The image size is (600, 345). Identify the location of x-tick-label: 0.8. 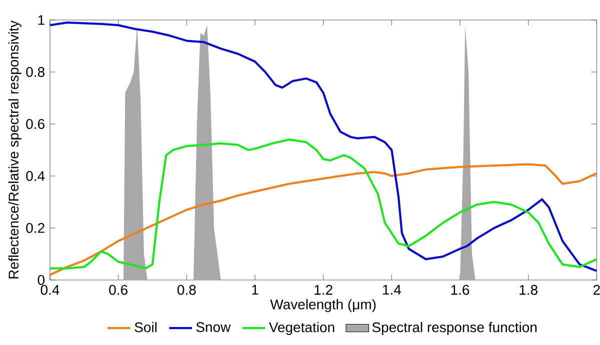
(186, 289).